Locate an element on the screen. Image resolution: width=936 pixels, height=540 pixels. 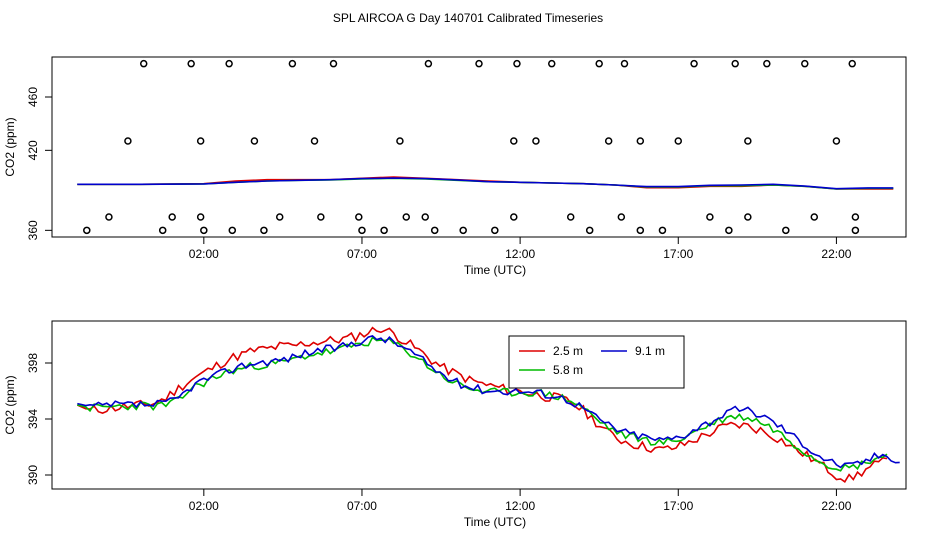
legend-label: 9.1 m is located at coordinates (650, 351).